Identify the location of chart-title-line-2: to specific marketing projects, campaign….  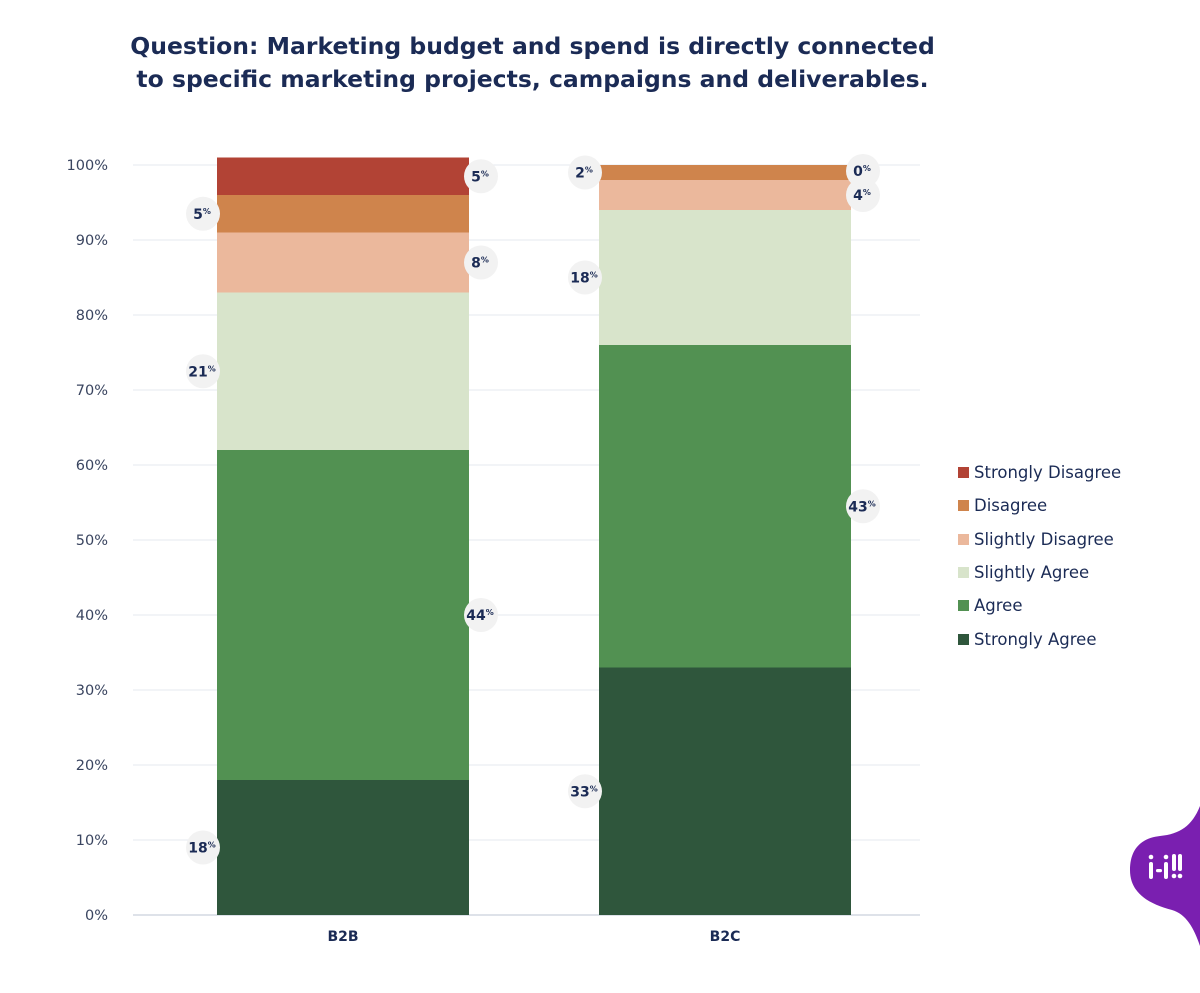
(532, 79).